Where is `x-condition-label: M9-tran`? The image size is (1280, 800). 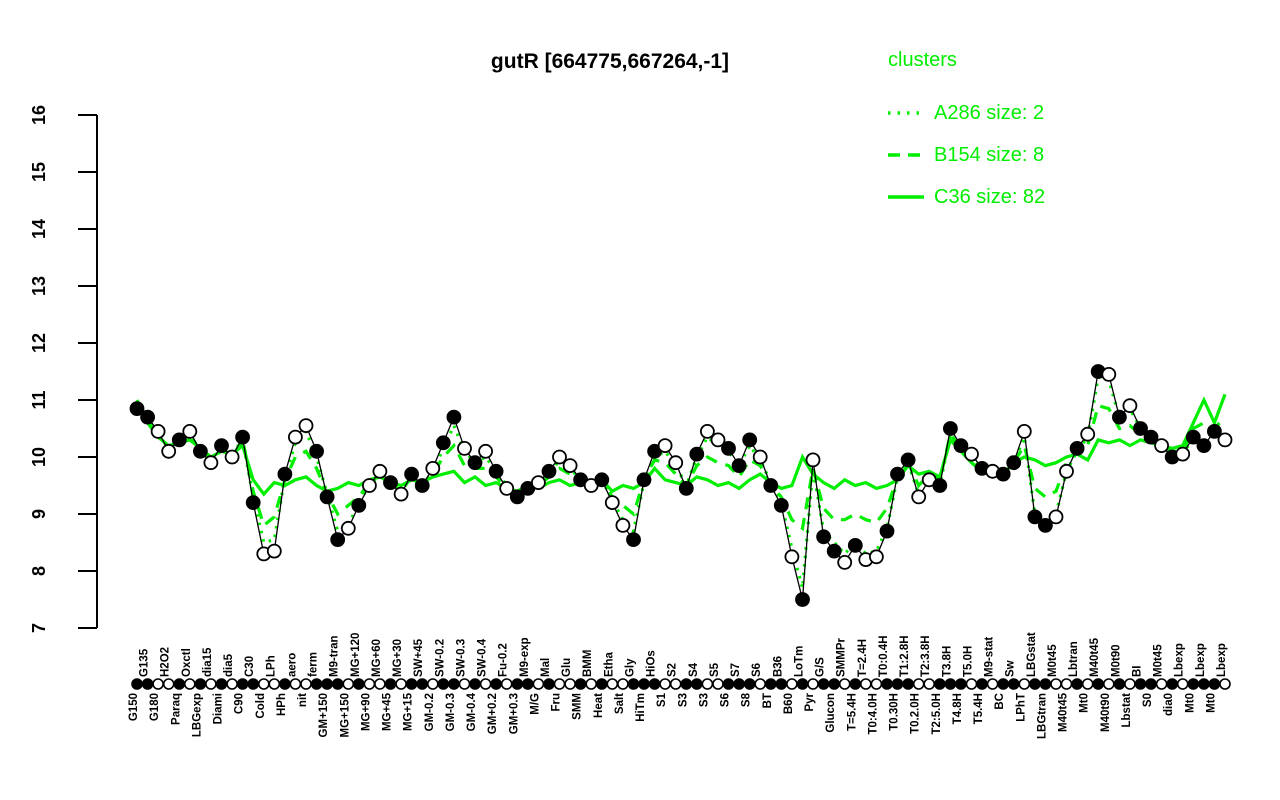
x-condition-label: M9-tran is located at coordinates (335, 656).